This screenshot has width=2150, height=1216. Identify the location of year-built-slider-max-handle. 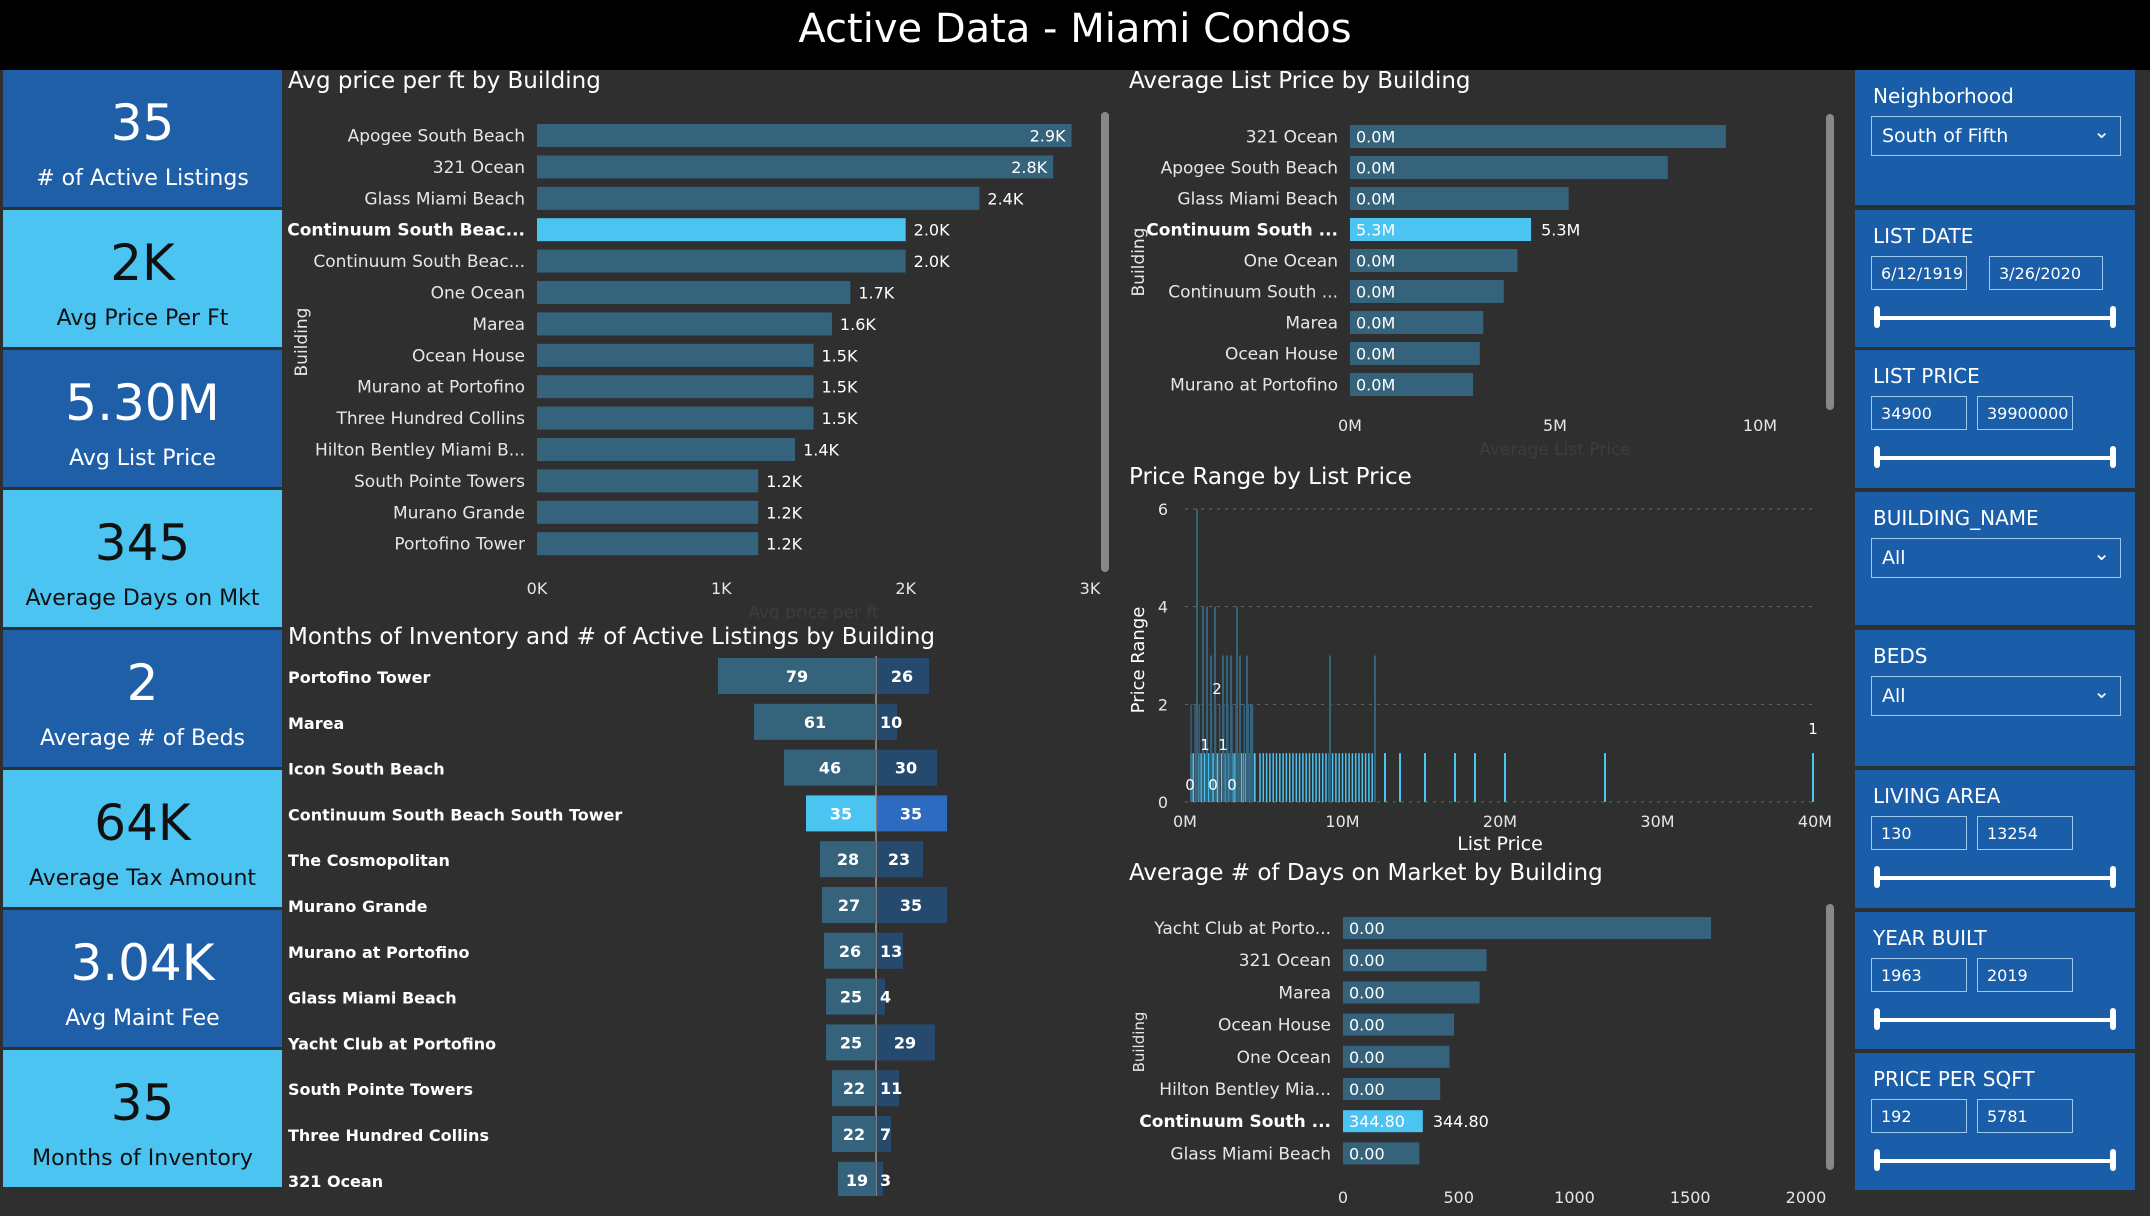
(2113, 1019).